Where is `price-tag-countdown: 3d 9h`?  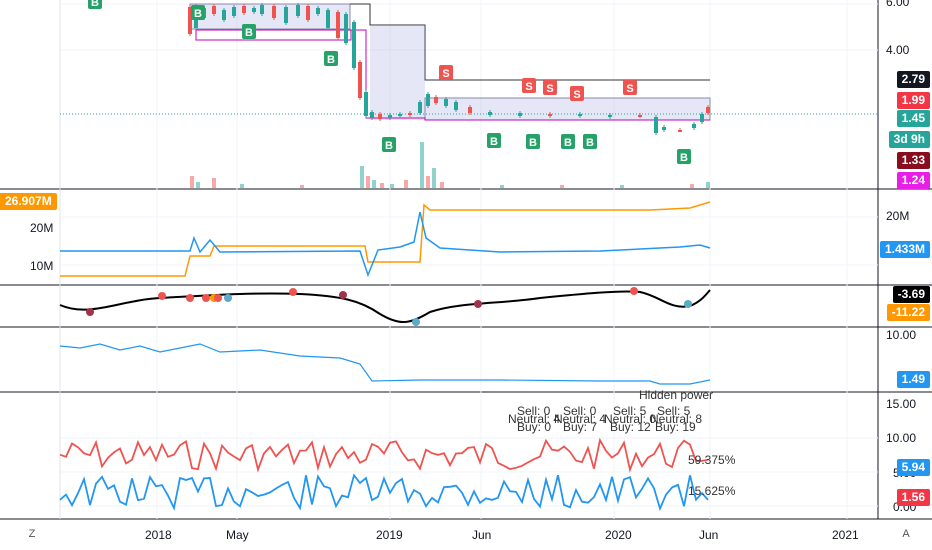 price-tag-countdown: 3d 9h is located at coordinates (909, 139).